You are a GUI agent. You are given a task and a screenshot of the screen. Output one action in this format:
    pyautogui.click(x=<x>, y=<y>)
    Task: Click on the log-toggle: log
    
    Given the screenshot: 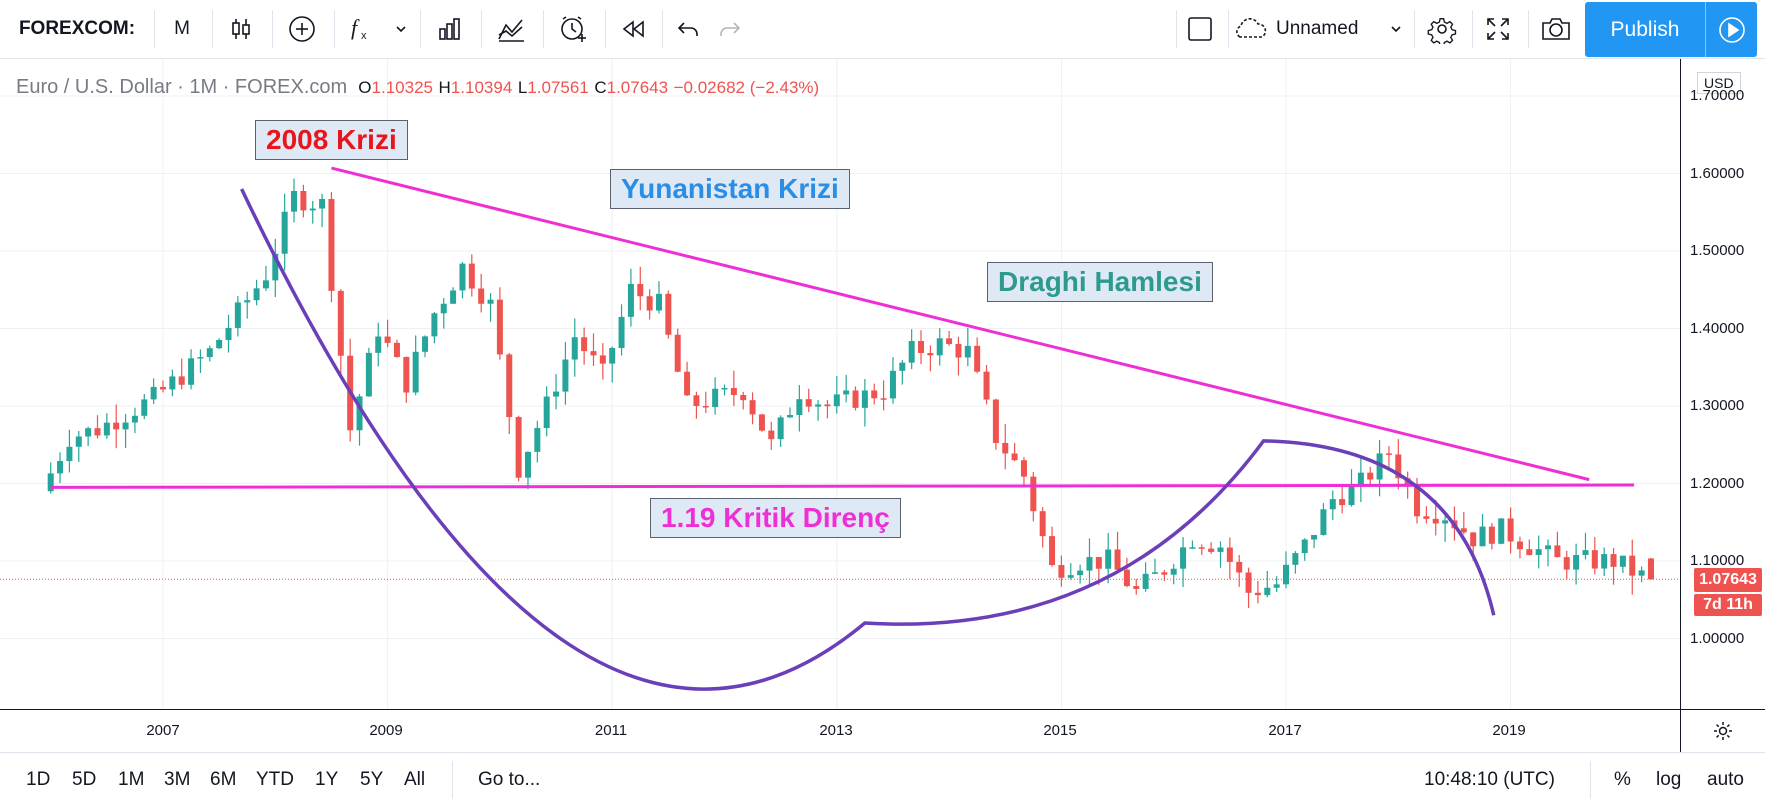 What is the action you would take?
    pyautogui.click(x=1669, y=779)
    